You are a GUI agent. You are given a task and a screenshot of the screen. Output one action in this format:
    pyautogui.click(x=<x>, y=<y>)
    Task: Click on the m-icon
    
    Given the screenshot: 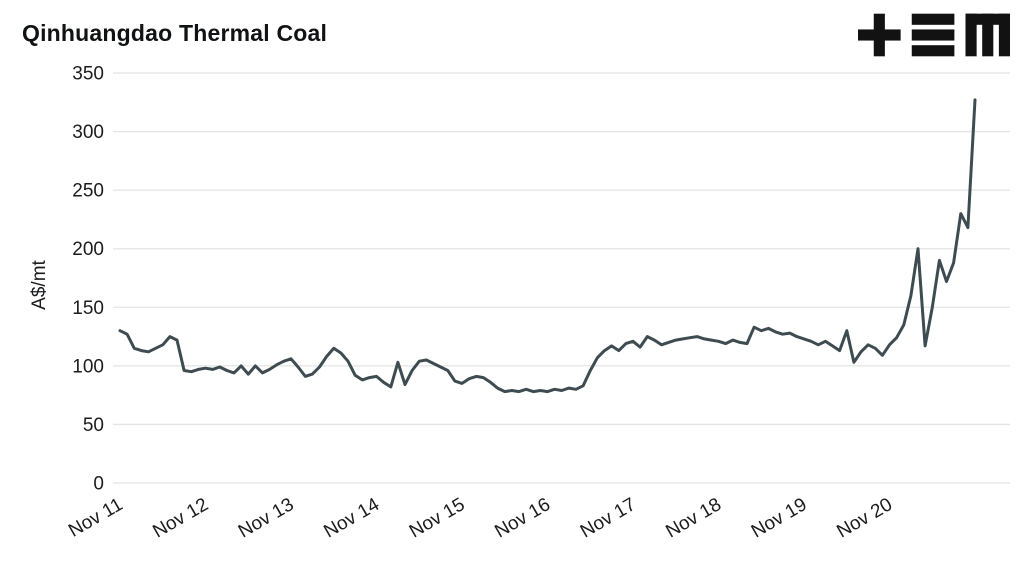 What is the action you would take?
    pyautogui.click(x=987, y=35)
    